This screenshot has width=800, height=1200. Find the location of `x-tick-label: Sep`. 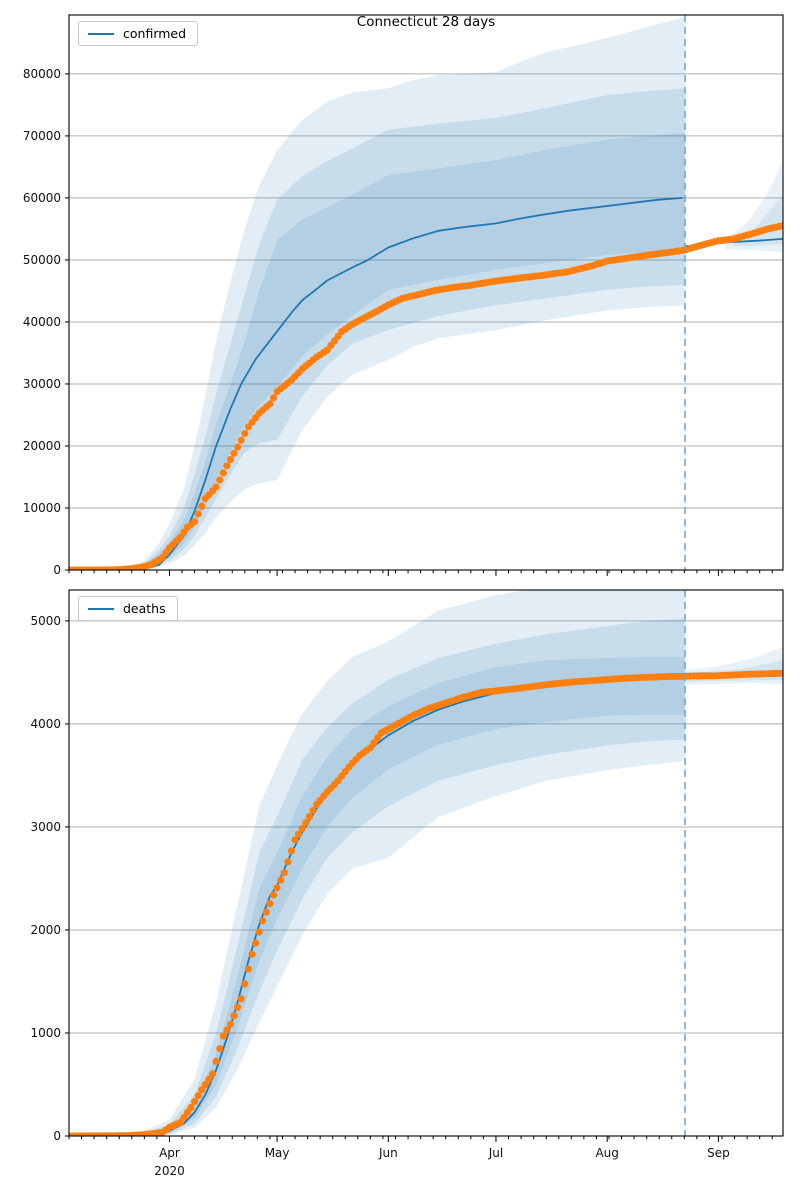

x-tick-label: Sep is located at coordinates (718, 1153).